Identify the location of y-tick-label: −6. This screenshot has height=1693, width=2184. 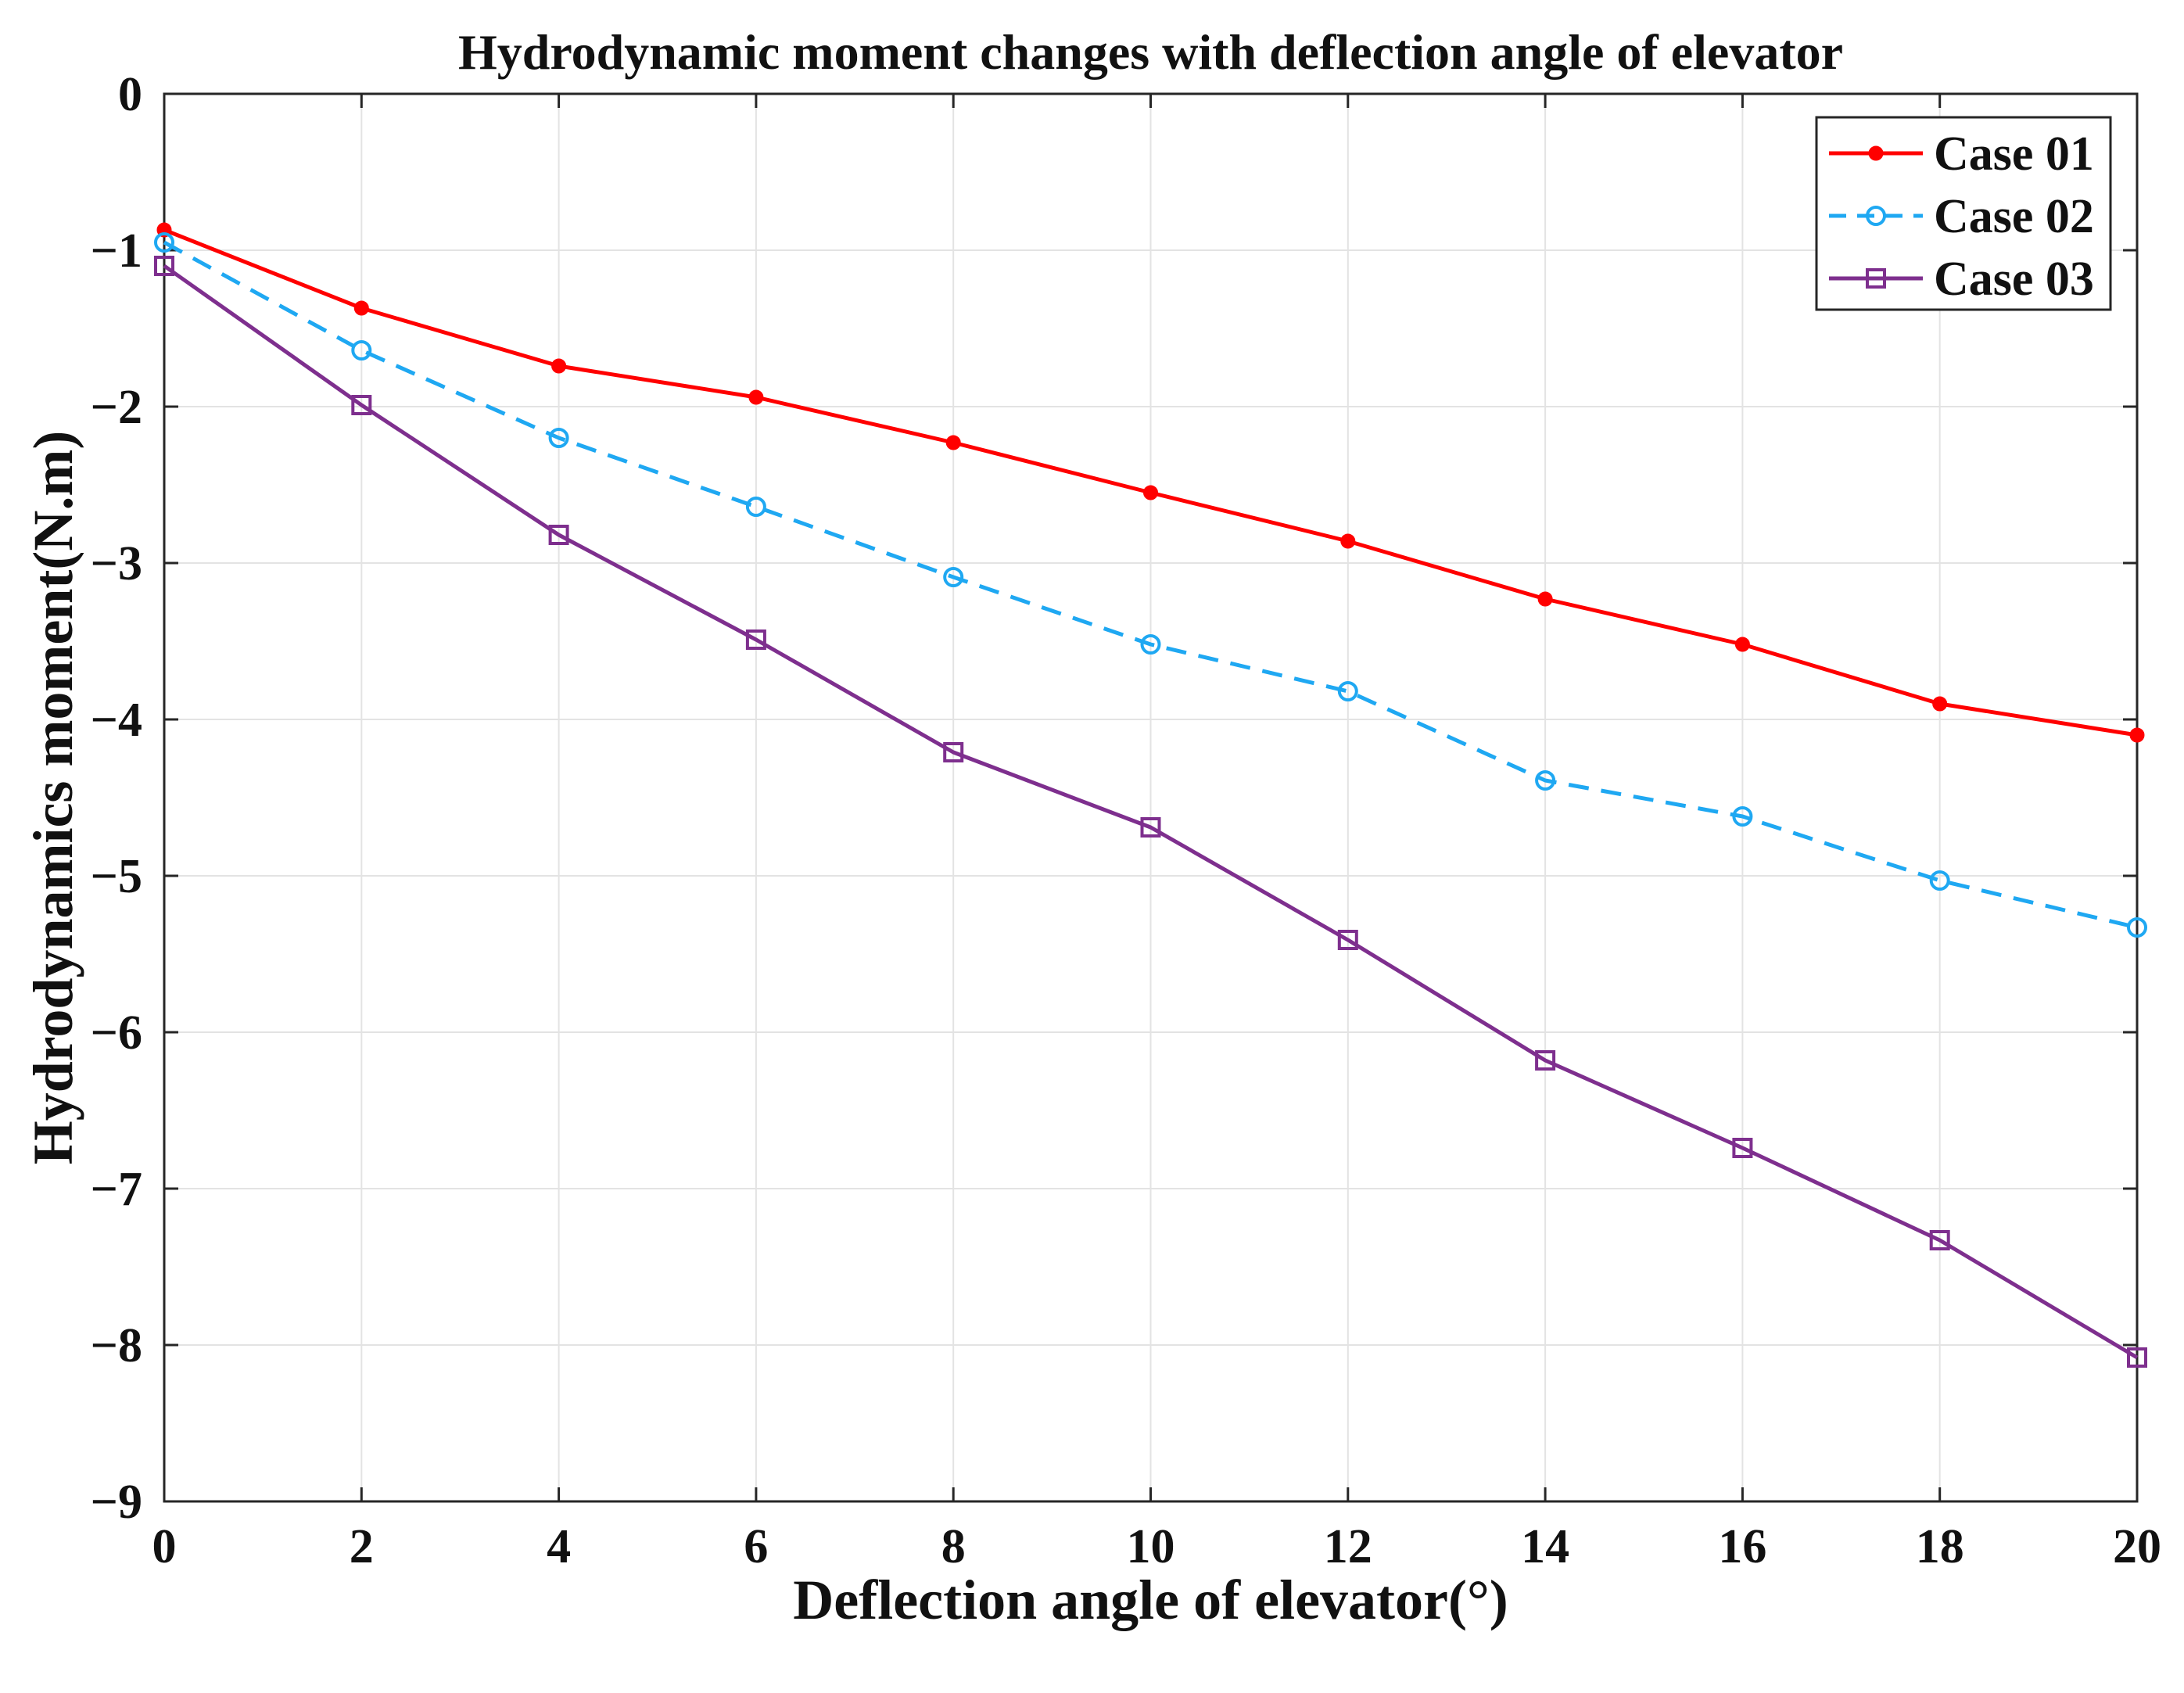
(116, 1033).